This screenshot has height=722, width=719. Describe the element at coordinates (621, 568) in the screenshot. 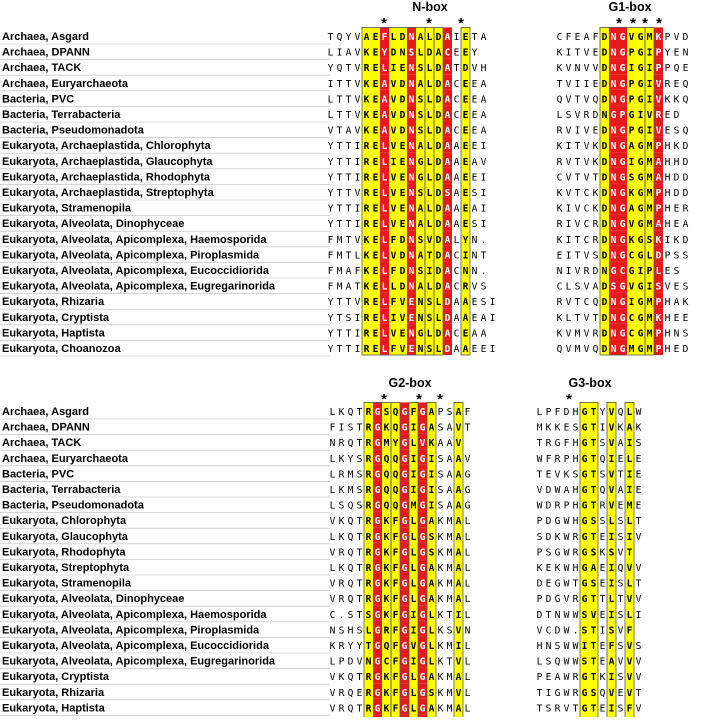

I see `residue-letter: Q` at that location.